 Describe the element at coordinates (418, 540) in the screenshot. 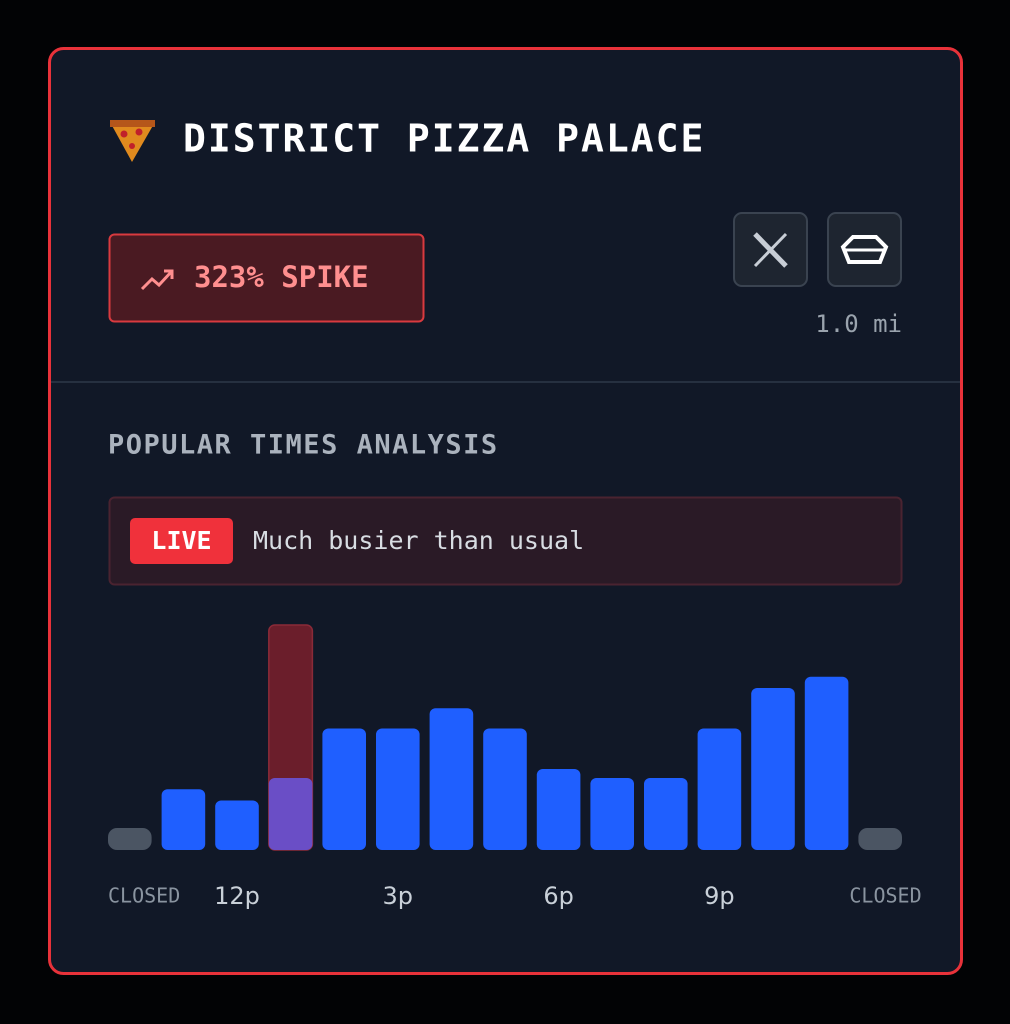

I see `live-status: Much busier than usual` at that location.